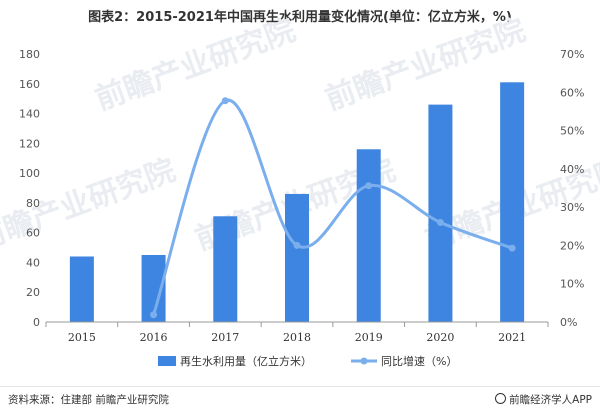 The image size is (600, 412). I want to click on legend-bar-label: 再生水利用量（亿立方米）, so click(246, 361).